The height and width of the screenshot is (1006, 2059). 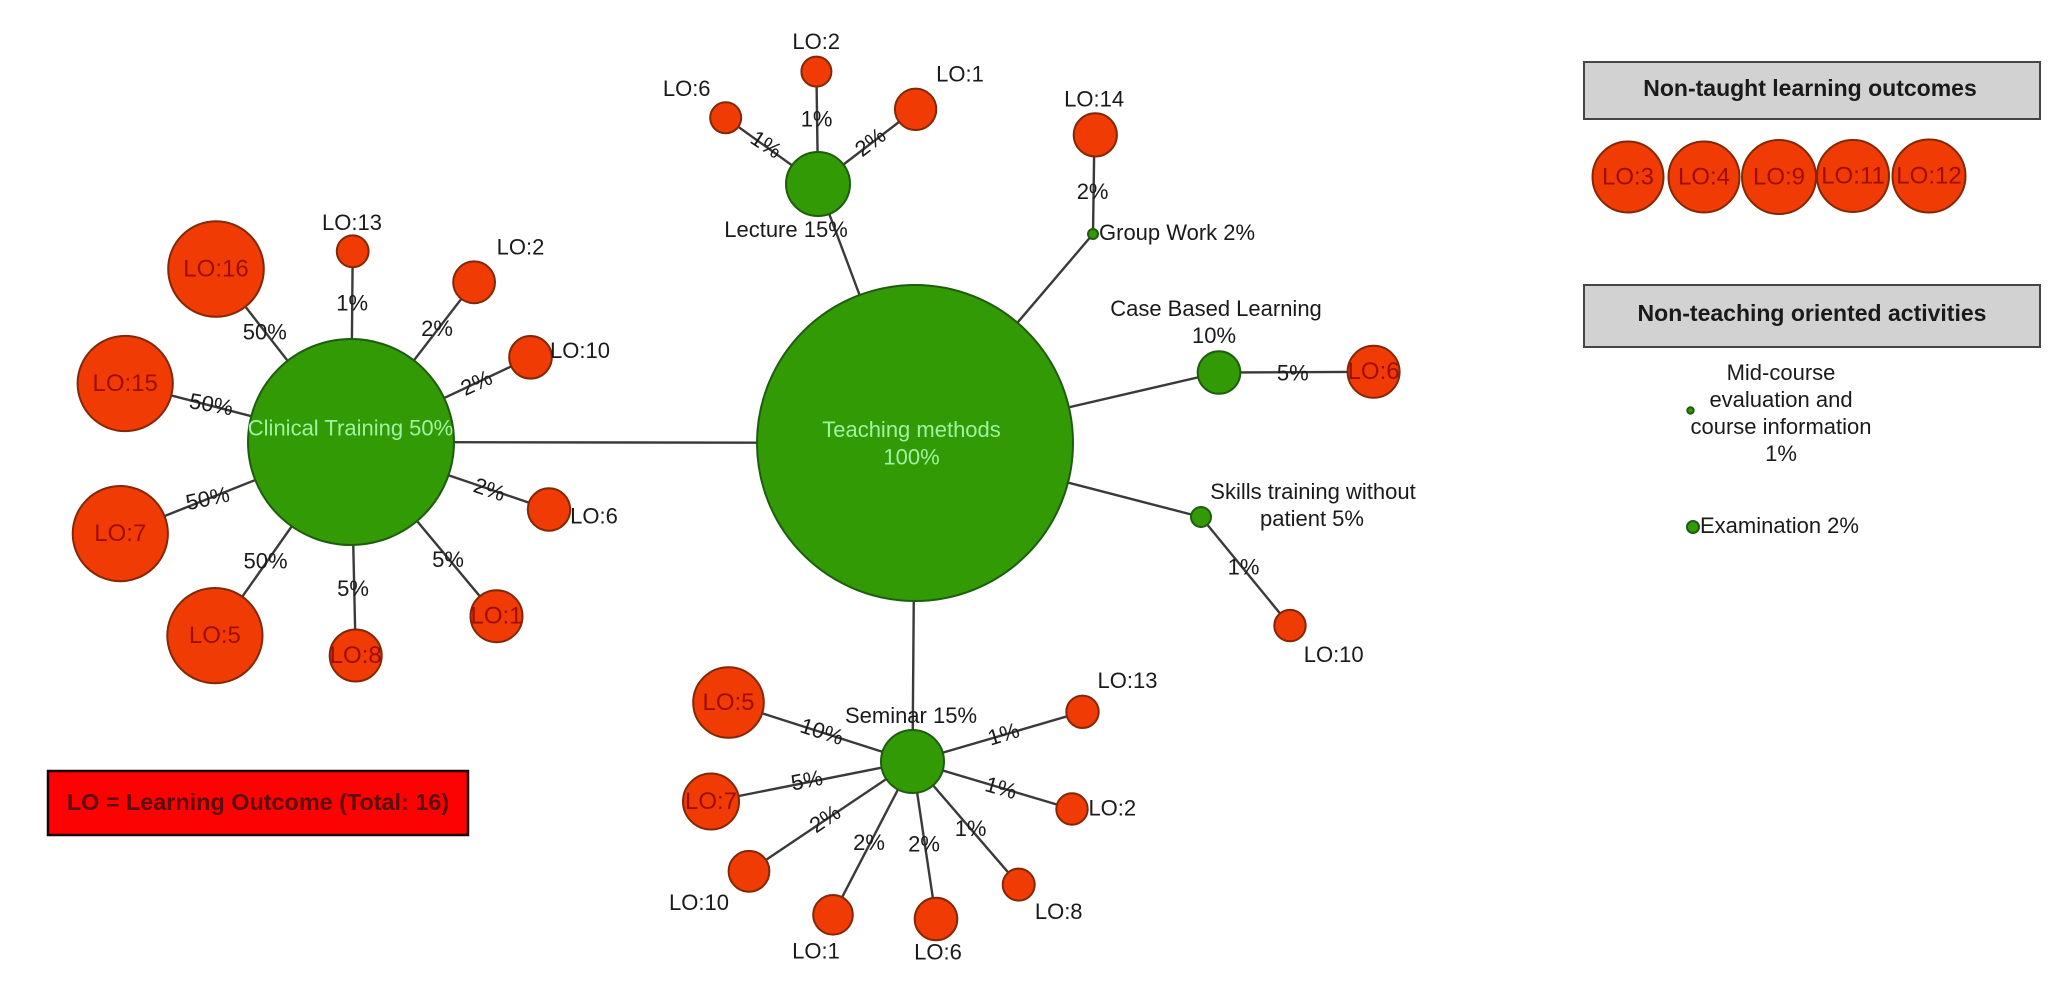 I want to click on svg-text: Non-taught learning outcomes, so click(x=1810, y=88).